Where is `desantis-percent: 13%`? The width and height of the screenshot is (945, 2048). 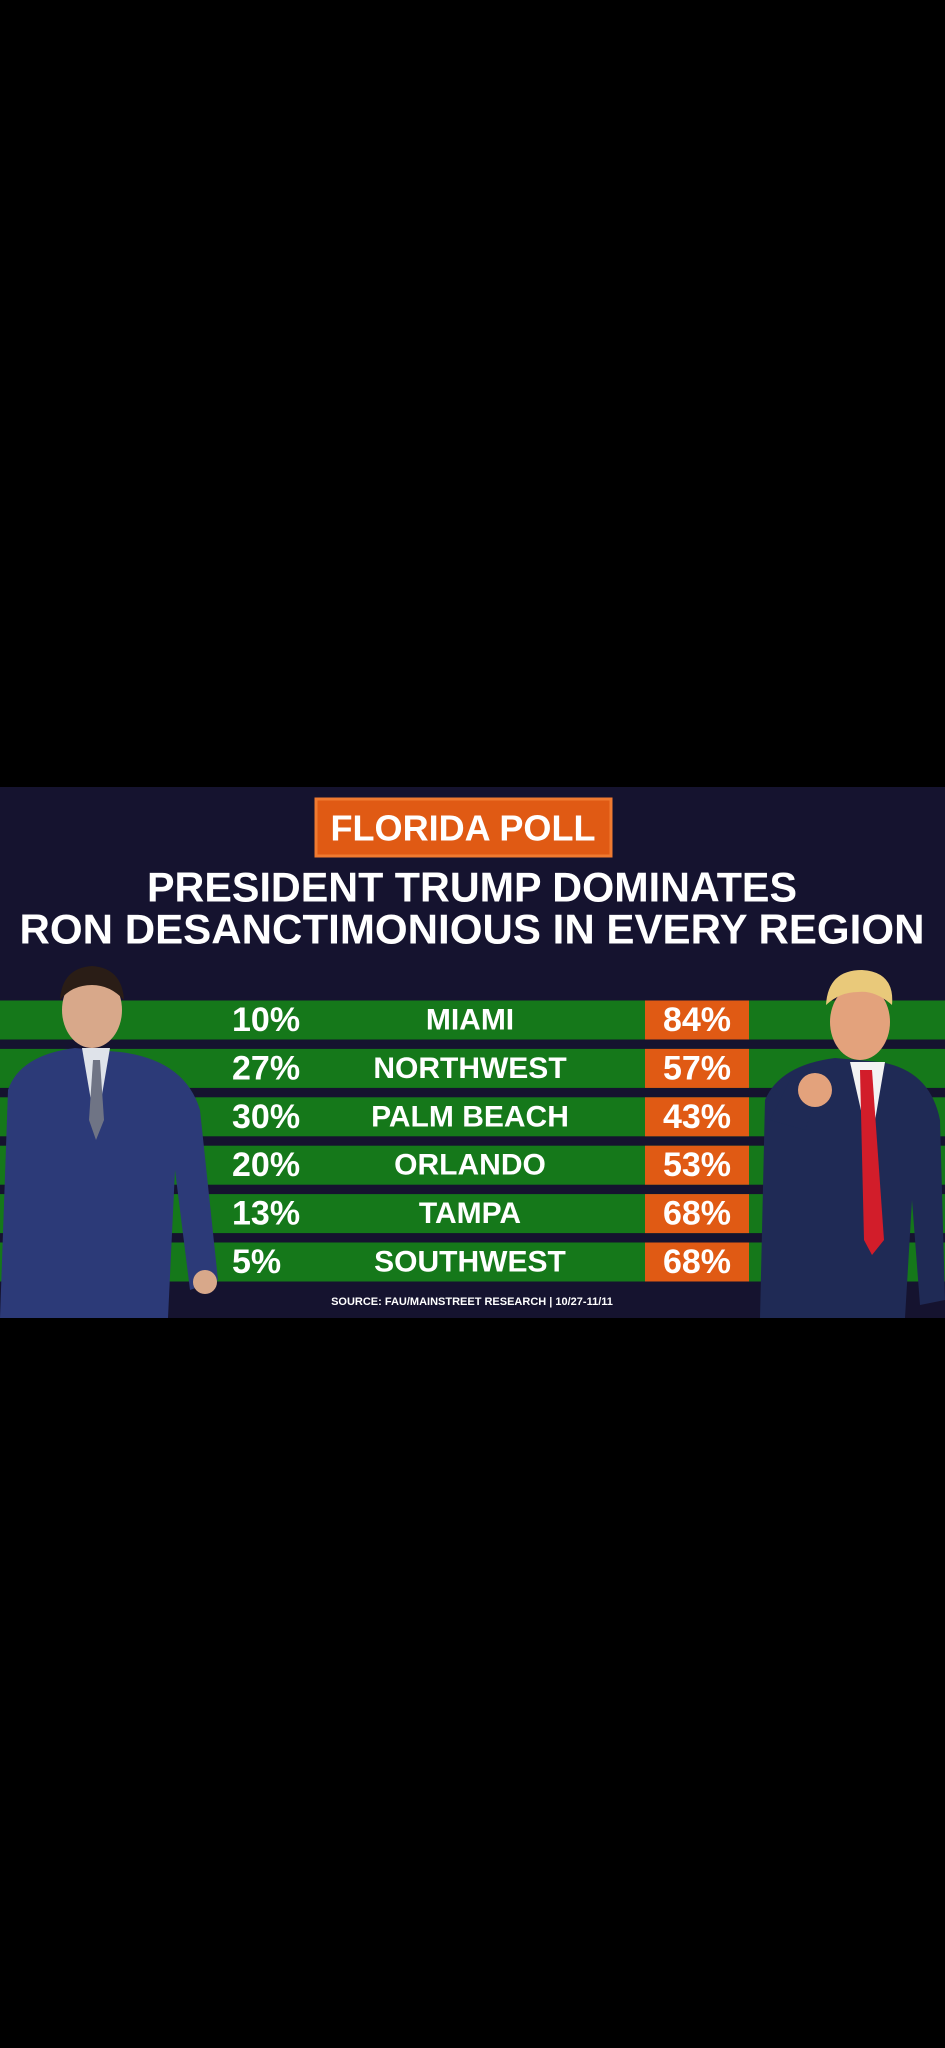 desantis-percent: 13% is located at coordinates (266, 1214).